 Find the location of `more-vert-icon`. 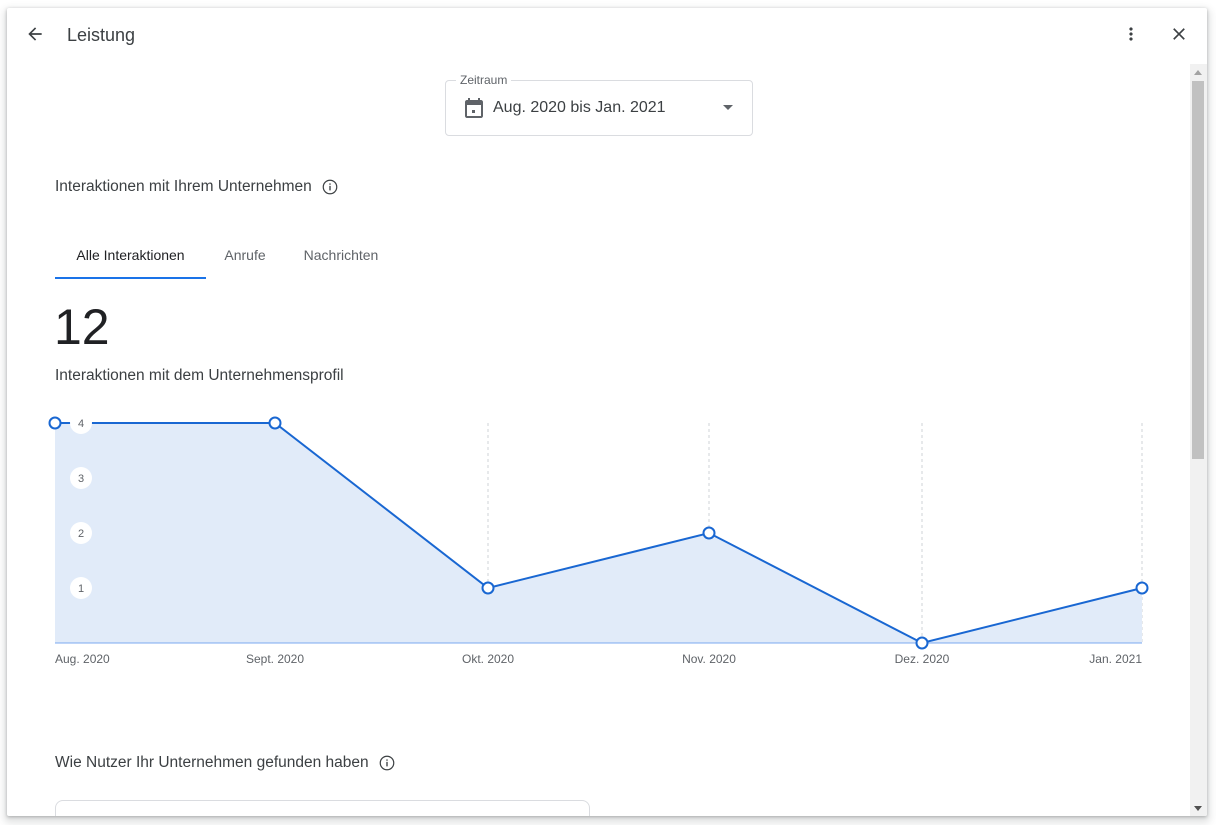

more-vert-icon is located at coordinates (1131, 36).